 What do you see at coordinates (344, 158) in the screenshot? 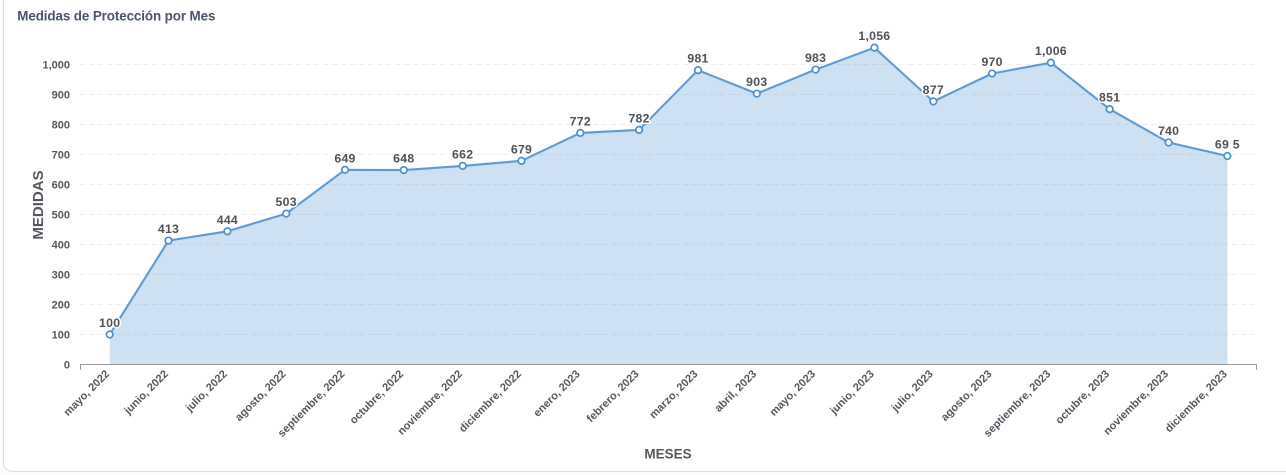
I see `svg-text: 649` at bounding box center [344, 158].